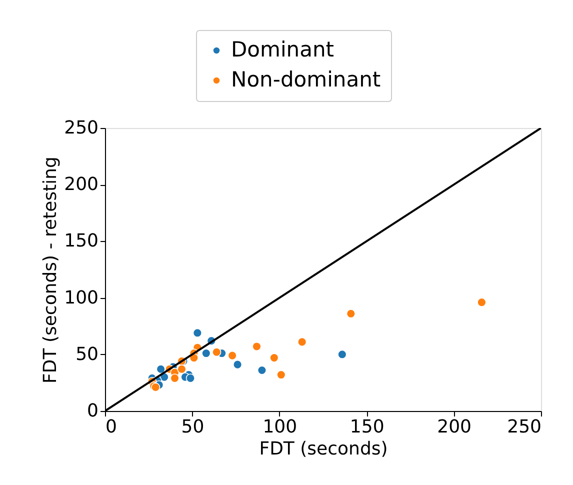 The height and width of the screenshot is (485, 573). What do you see at coordinates (51, 270) in the screenshot?
I see `y-axis-title: FDT (seconds) - retesting` at bounding box center [51, 270].